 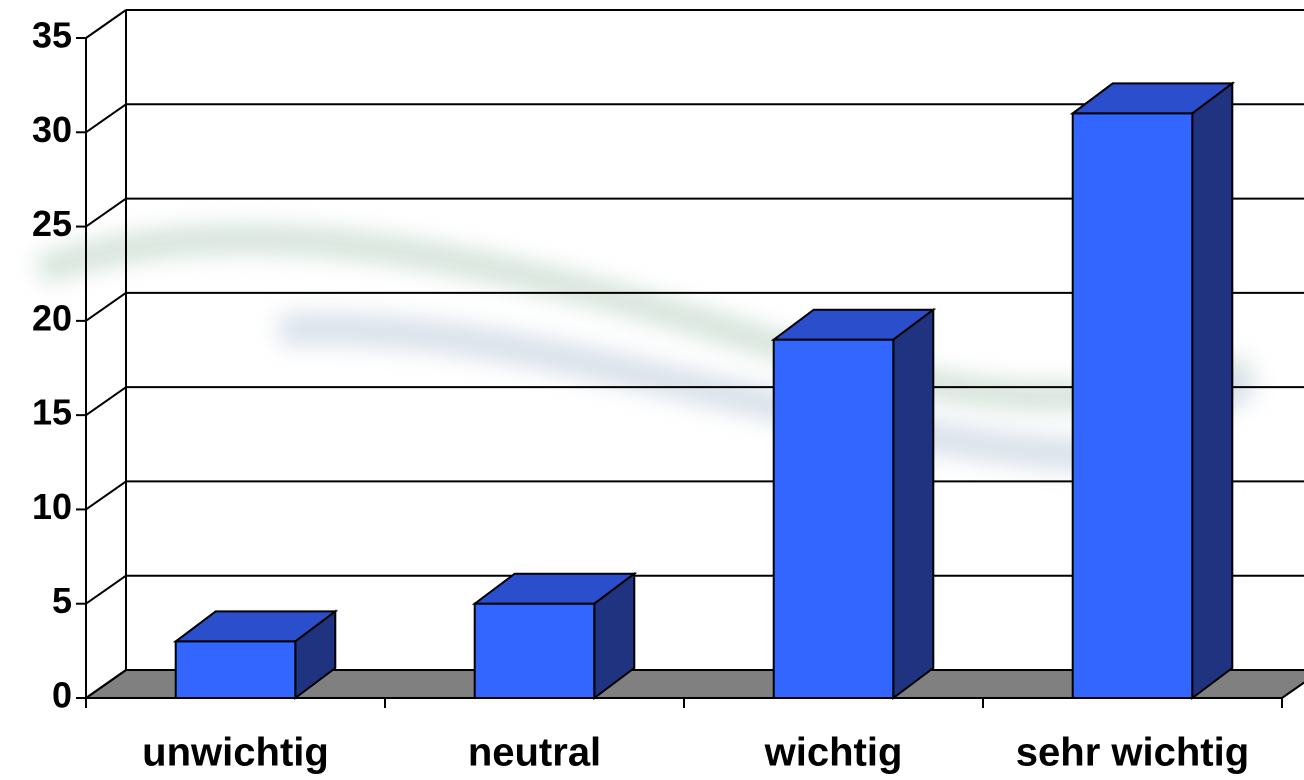 What do you see at coordinates (1132, 753) in the screenshot?
I see `x-tick-label: sehr wichtig` at bounding box center [1132, 753].